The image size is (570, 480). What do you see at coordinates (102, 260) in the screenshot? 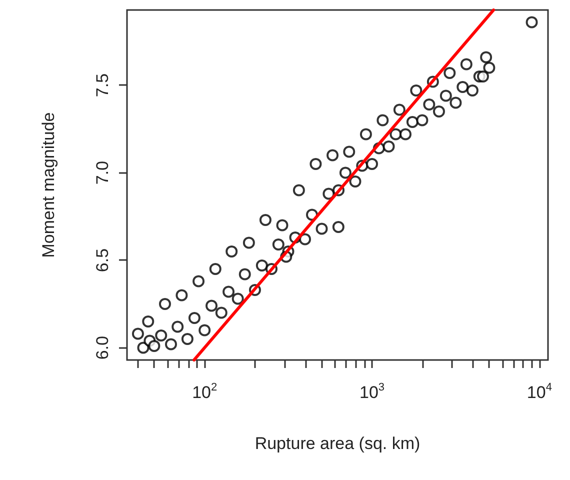
I see `y-tick-label: 6.5` at bounding box center [102, 260].